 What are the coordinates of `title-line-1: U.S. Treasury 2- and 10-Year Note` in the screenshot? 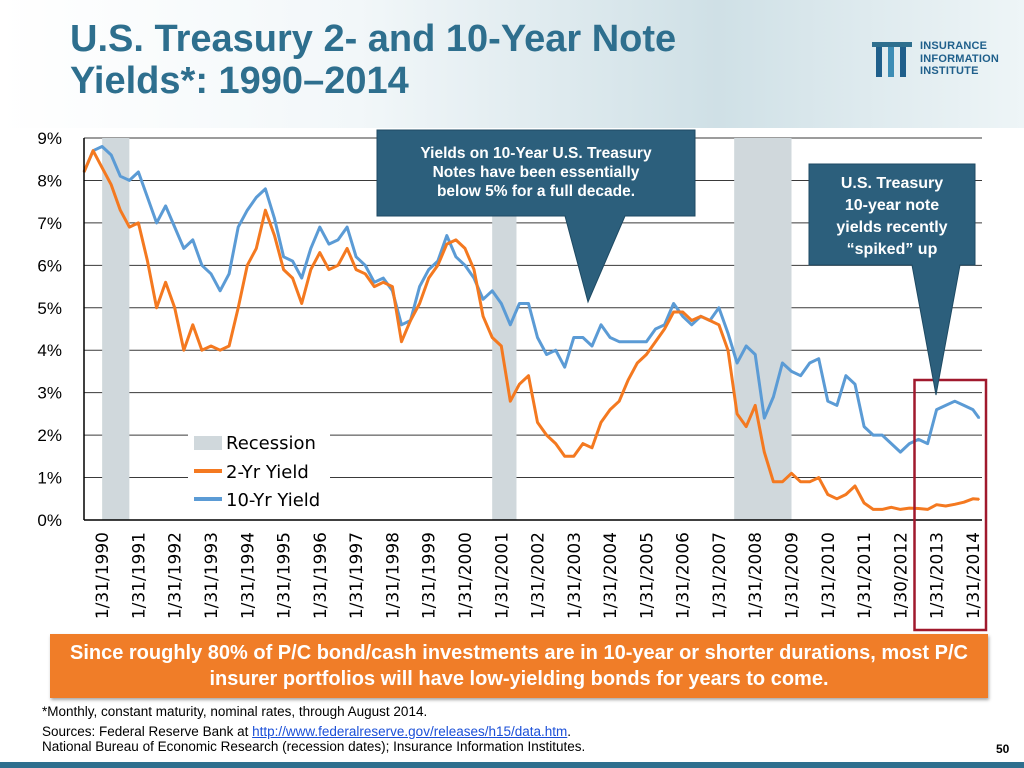 It's located at (373, 39).